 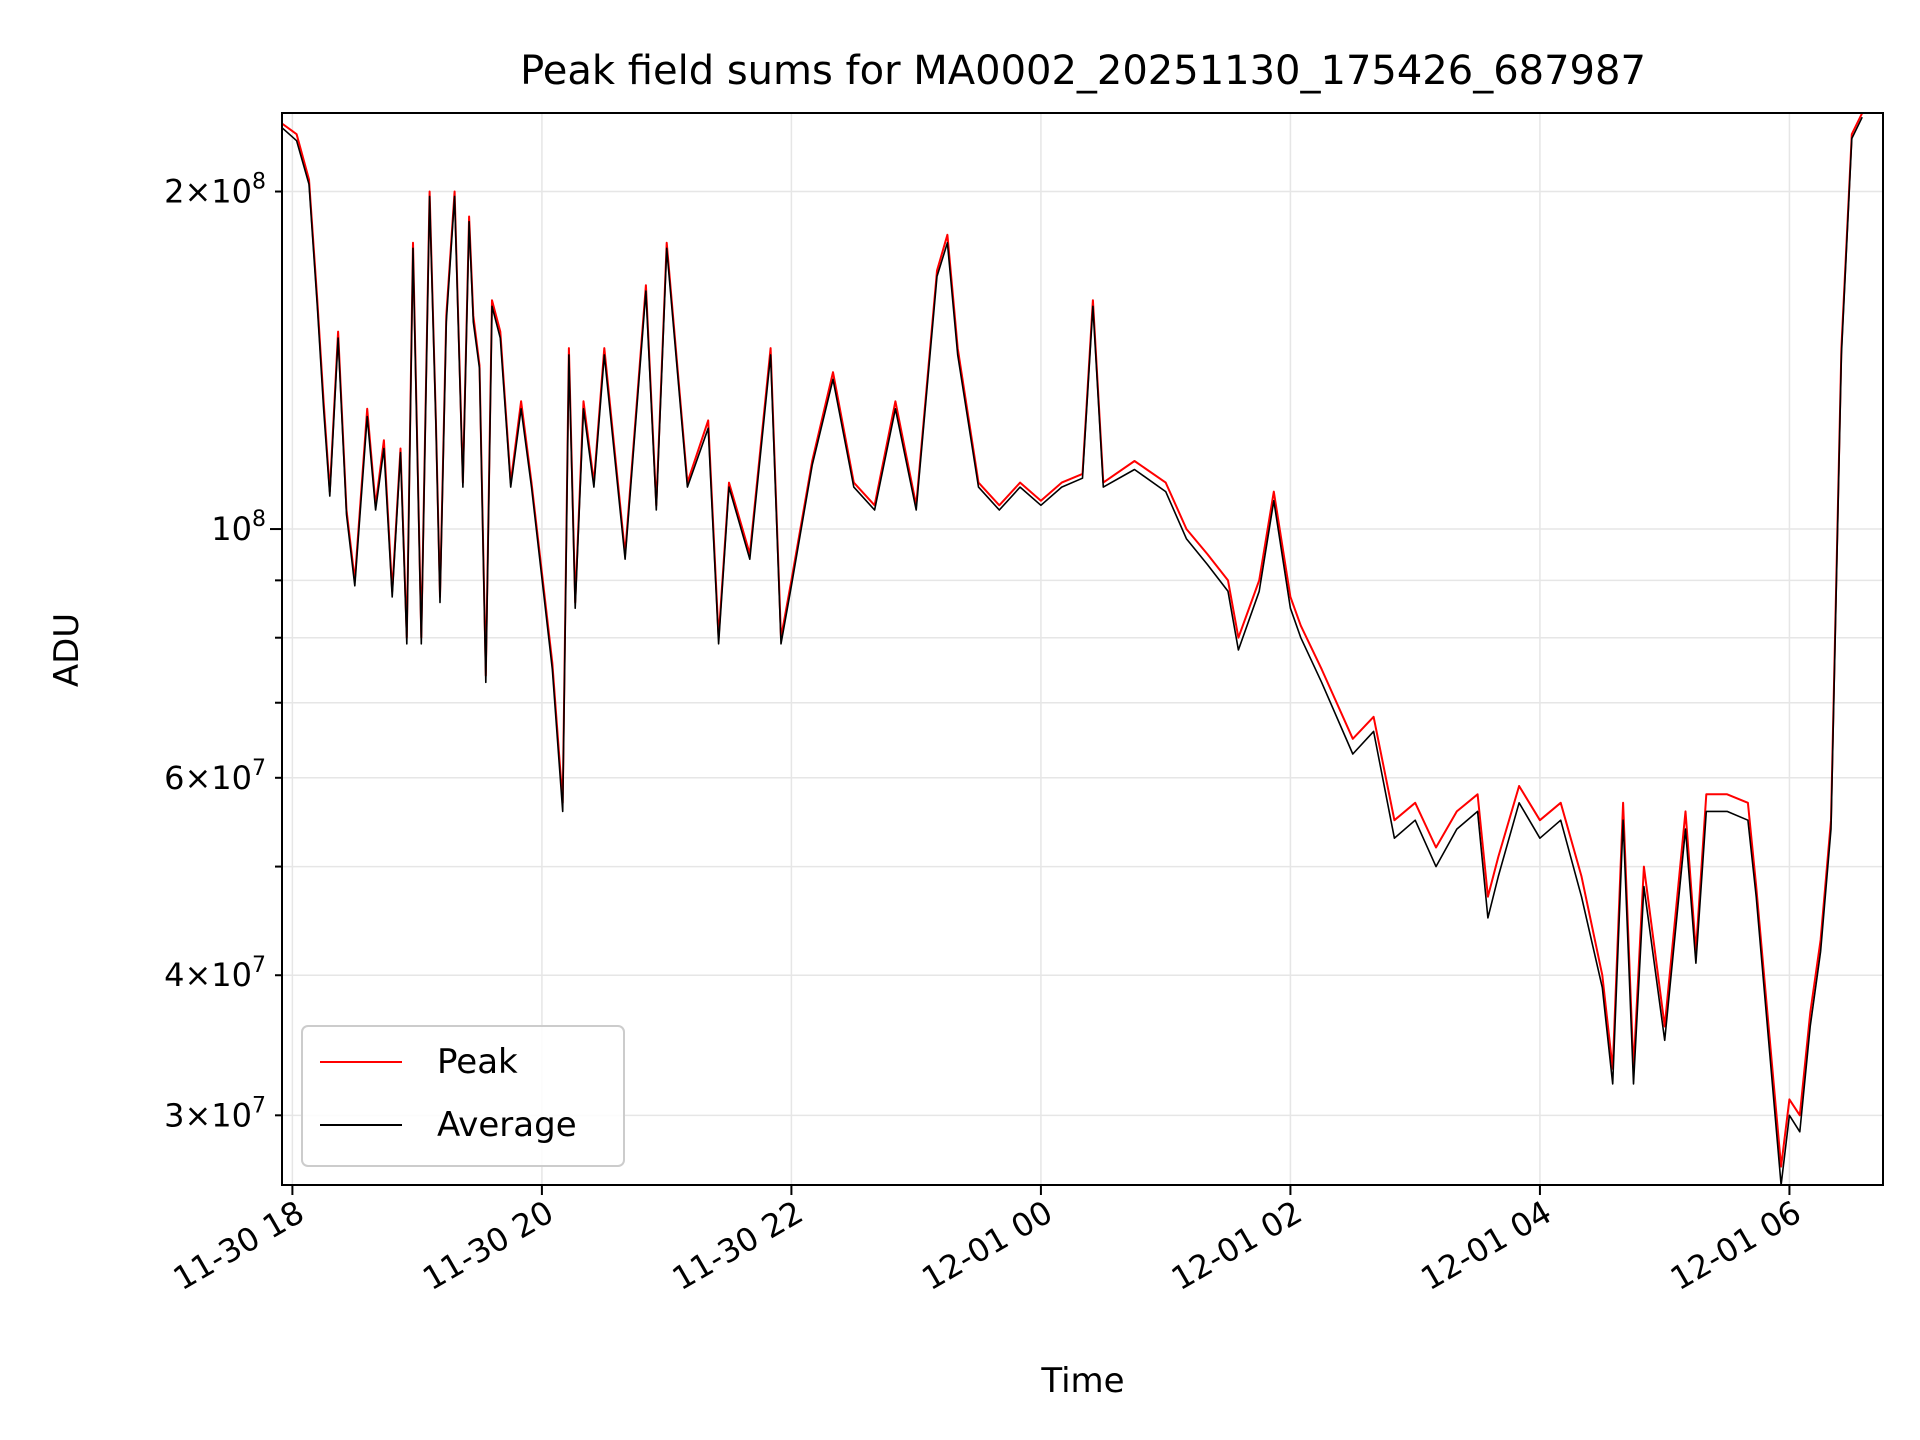 What do you see at coordinates (215, 1113) in the screenshot?
I see `y-tick-label-minor: 3×107` at bounding box center [215, 1113].